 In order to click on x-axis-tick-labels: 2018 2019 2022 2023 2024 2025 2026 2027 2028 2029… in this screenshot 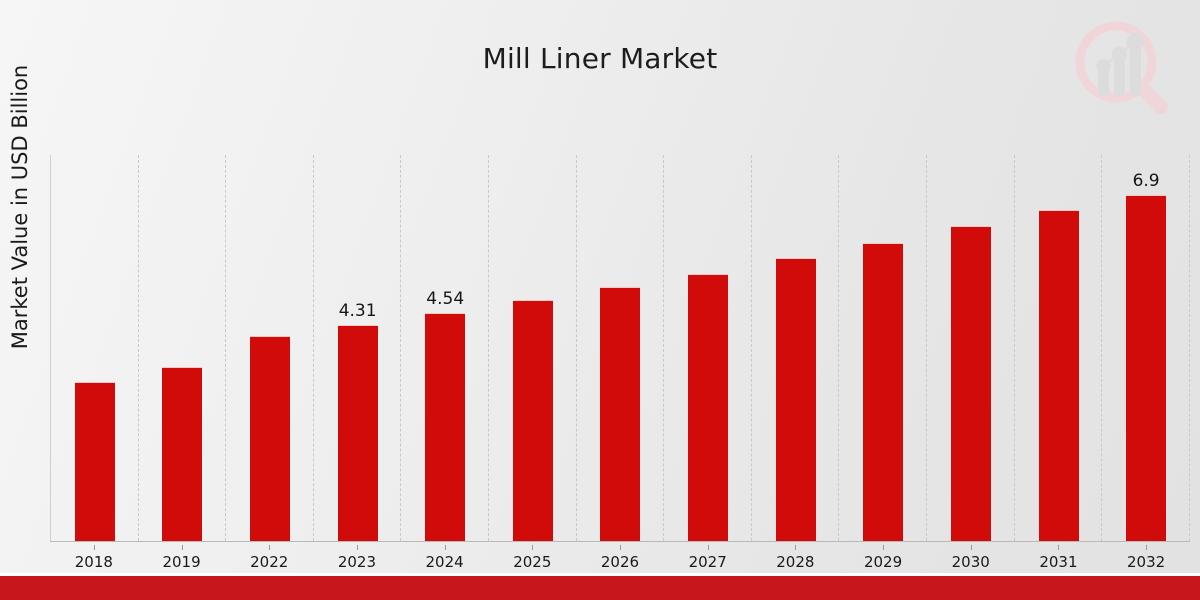, I will do `click(620, 558)`.